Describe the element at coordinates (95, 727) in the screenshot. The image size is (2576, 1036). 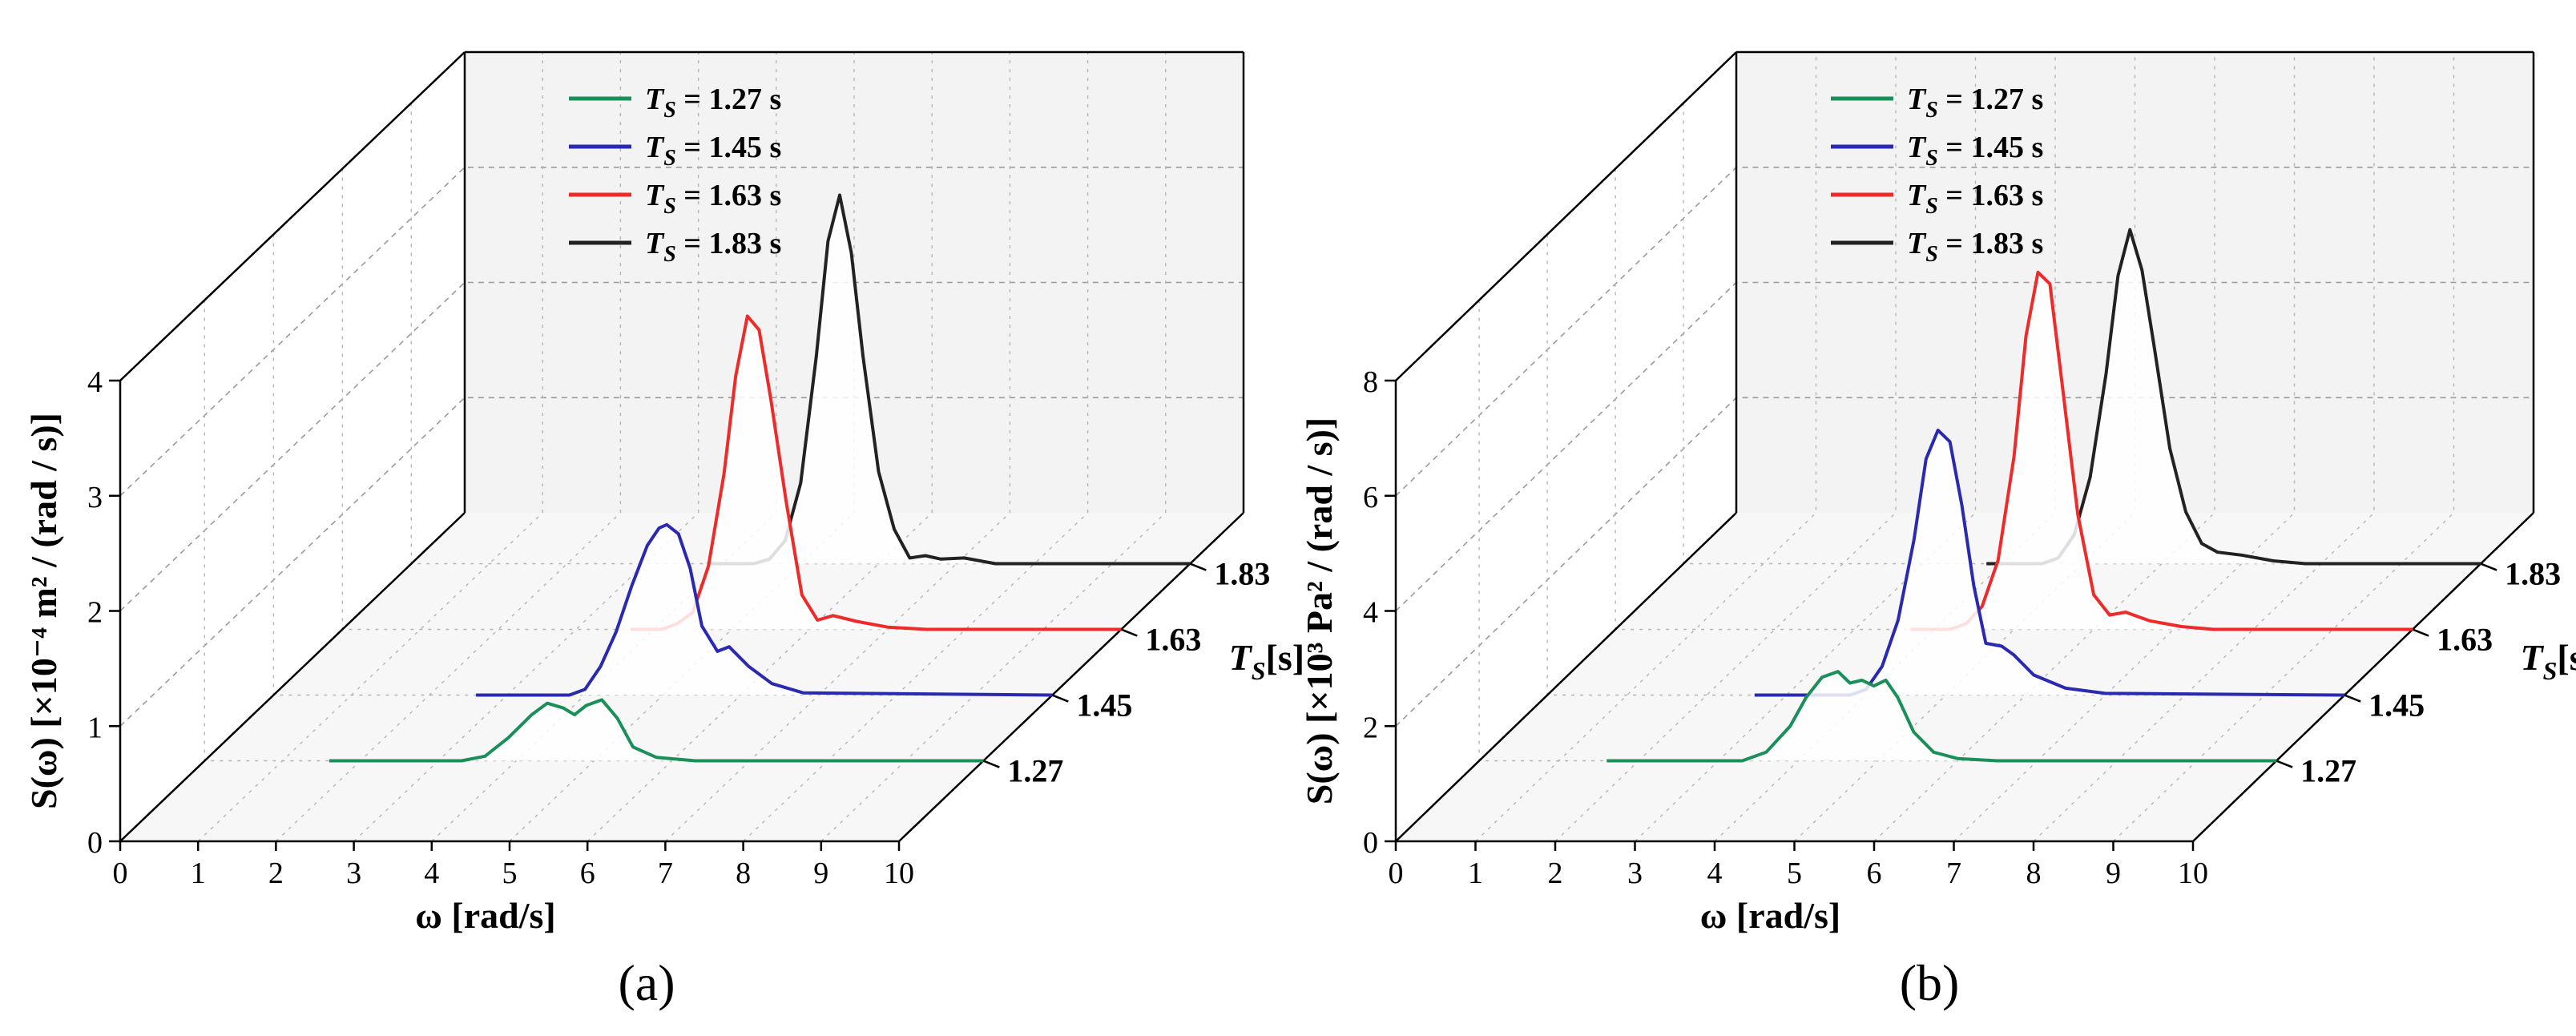
I see `y-tick-label: 1` at that location.